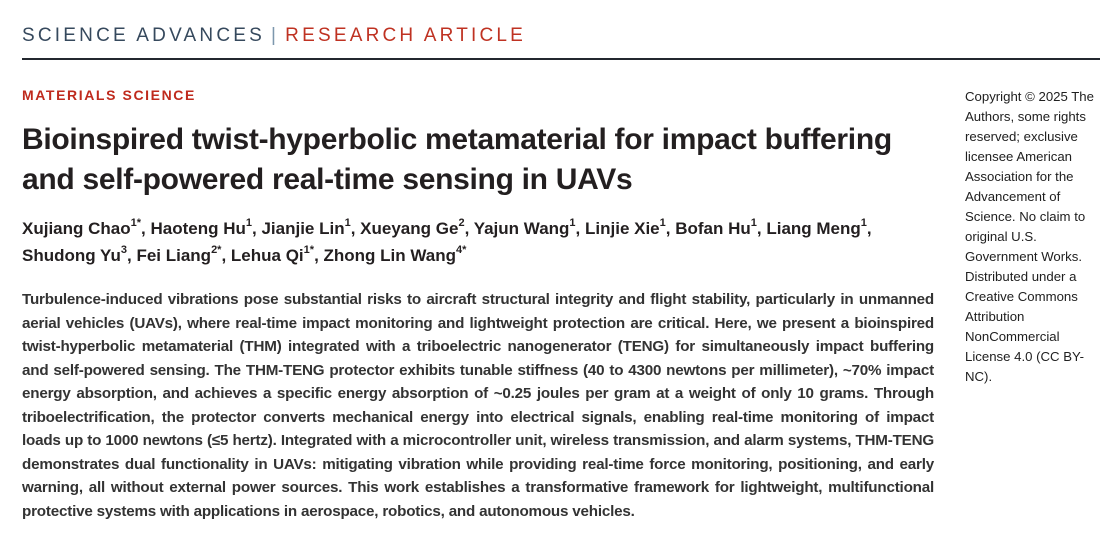 This screenshot has height=542, width=1116. I want to click on section-label: MATERIALS SCIENCE, so click(109, 95).